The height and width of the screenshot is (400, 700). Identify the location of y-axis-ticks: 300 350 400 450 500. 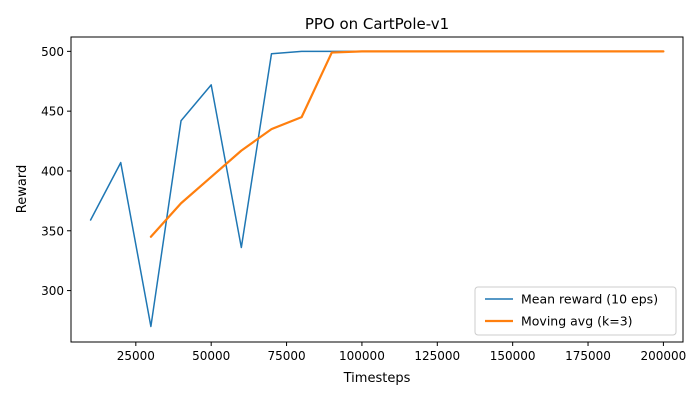
(56, 171).